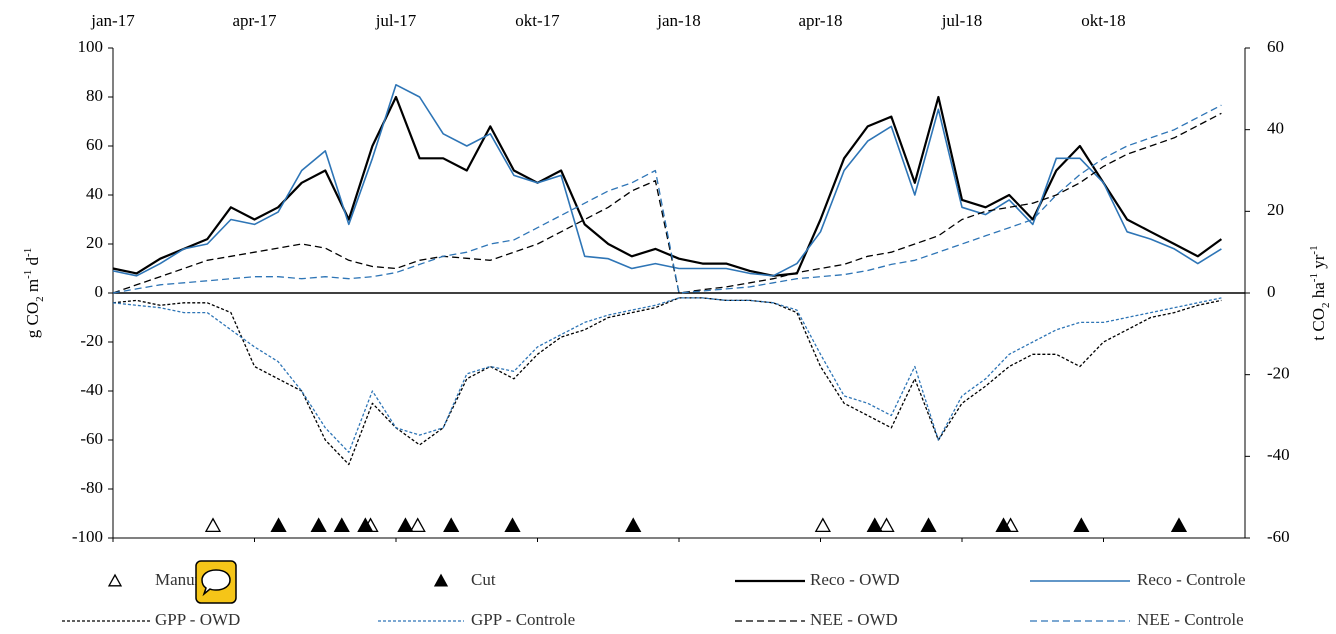  Describe the element at coordinates (94, 242) in the screenshot. I see `y-tick-label: 20` at that location.